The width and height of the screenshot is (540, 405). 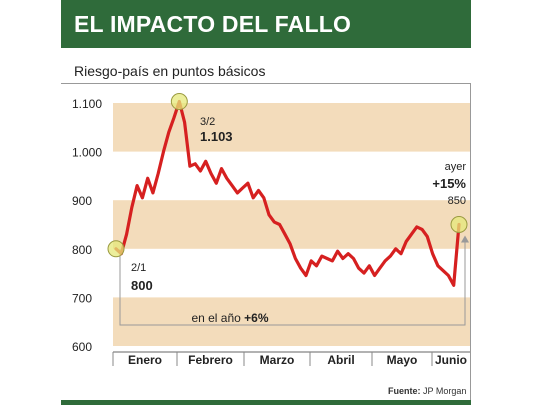 I want to click on source-label: Fuente:, so click(x=404, y=391).